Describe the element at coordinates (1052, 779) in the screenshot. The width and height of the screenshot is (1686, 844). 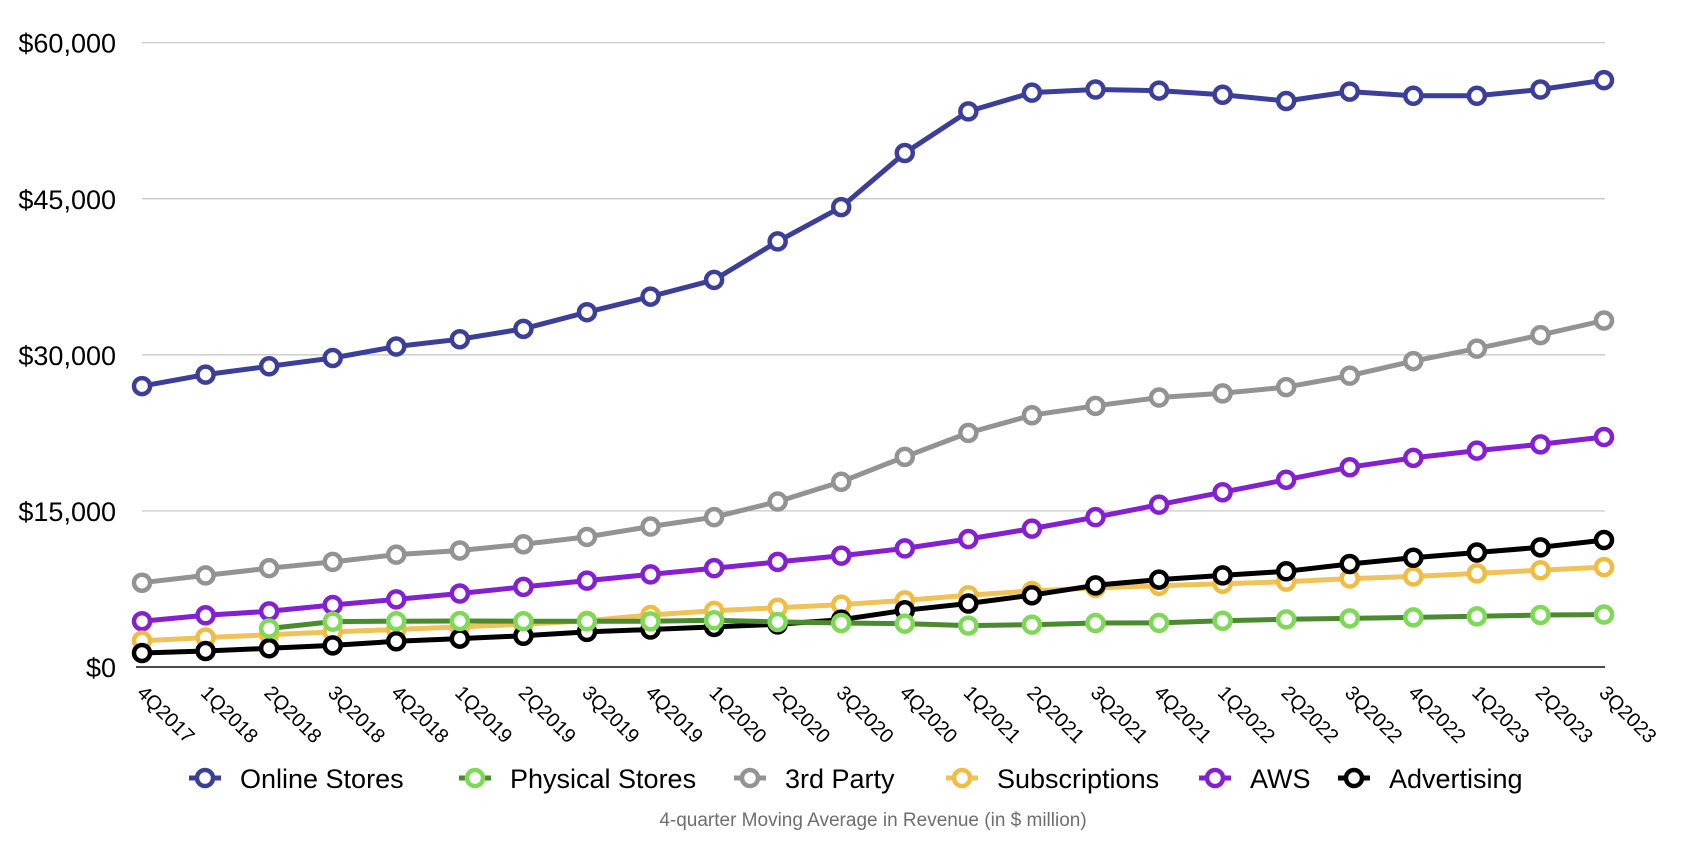
I see `legend-item: Subscriptions` at that location.